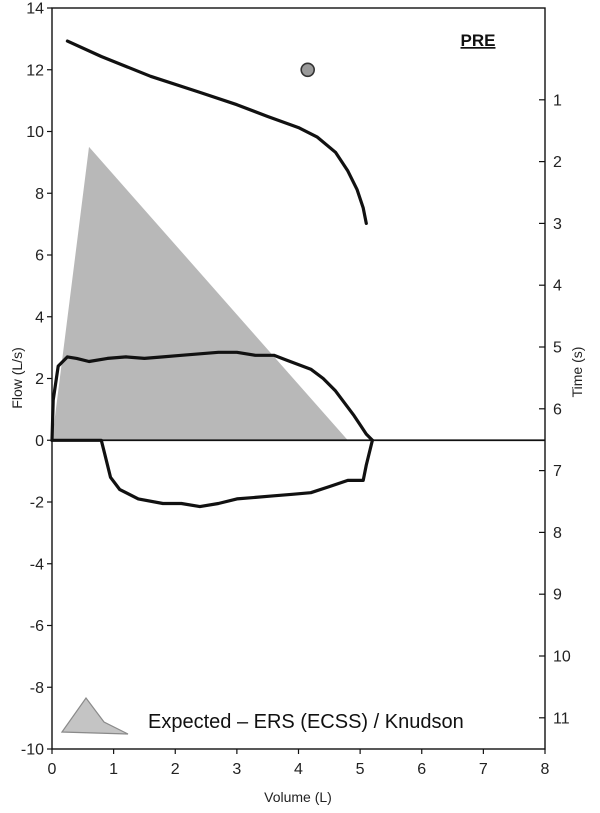 The width and height of the screenshot is (600, 813). Describe the element at coordinates (175, 769) in the screenshot. I see `x-tick-label: 2` at that location.